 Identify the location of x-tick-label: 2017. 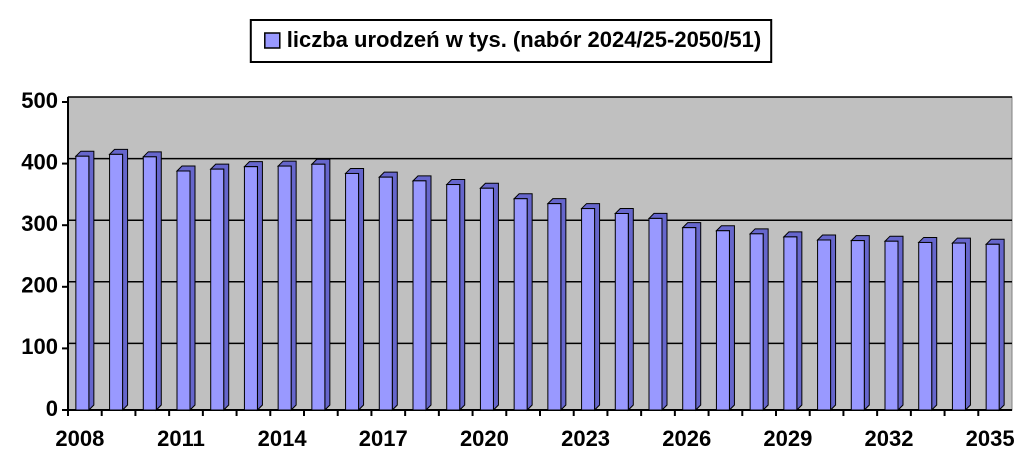
(383, 438).